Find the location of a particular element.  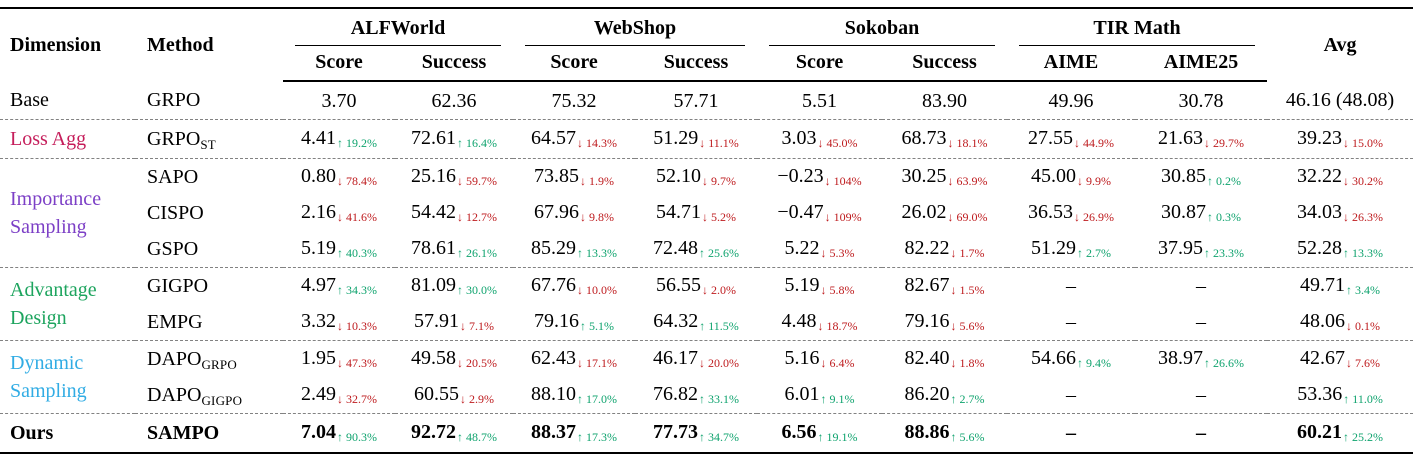

metric-value: 86.20 is located at coordinates (927, 394).